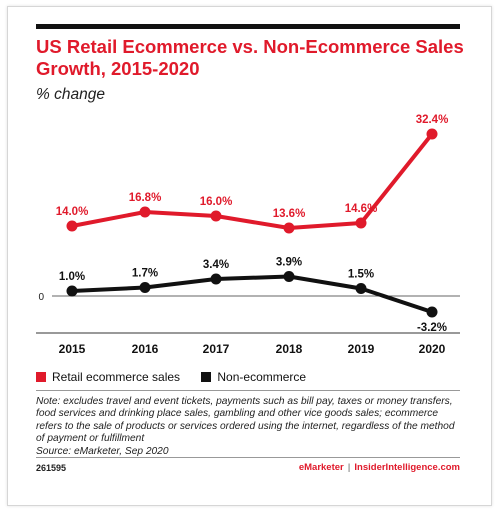  What do you see at coordinates (248, 457) in the screenshot?
I see `divider-bottom` at bounding box center [248, 457].